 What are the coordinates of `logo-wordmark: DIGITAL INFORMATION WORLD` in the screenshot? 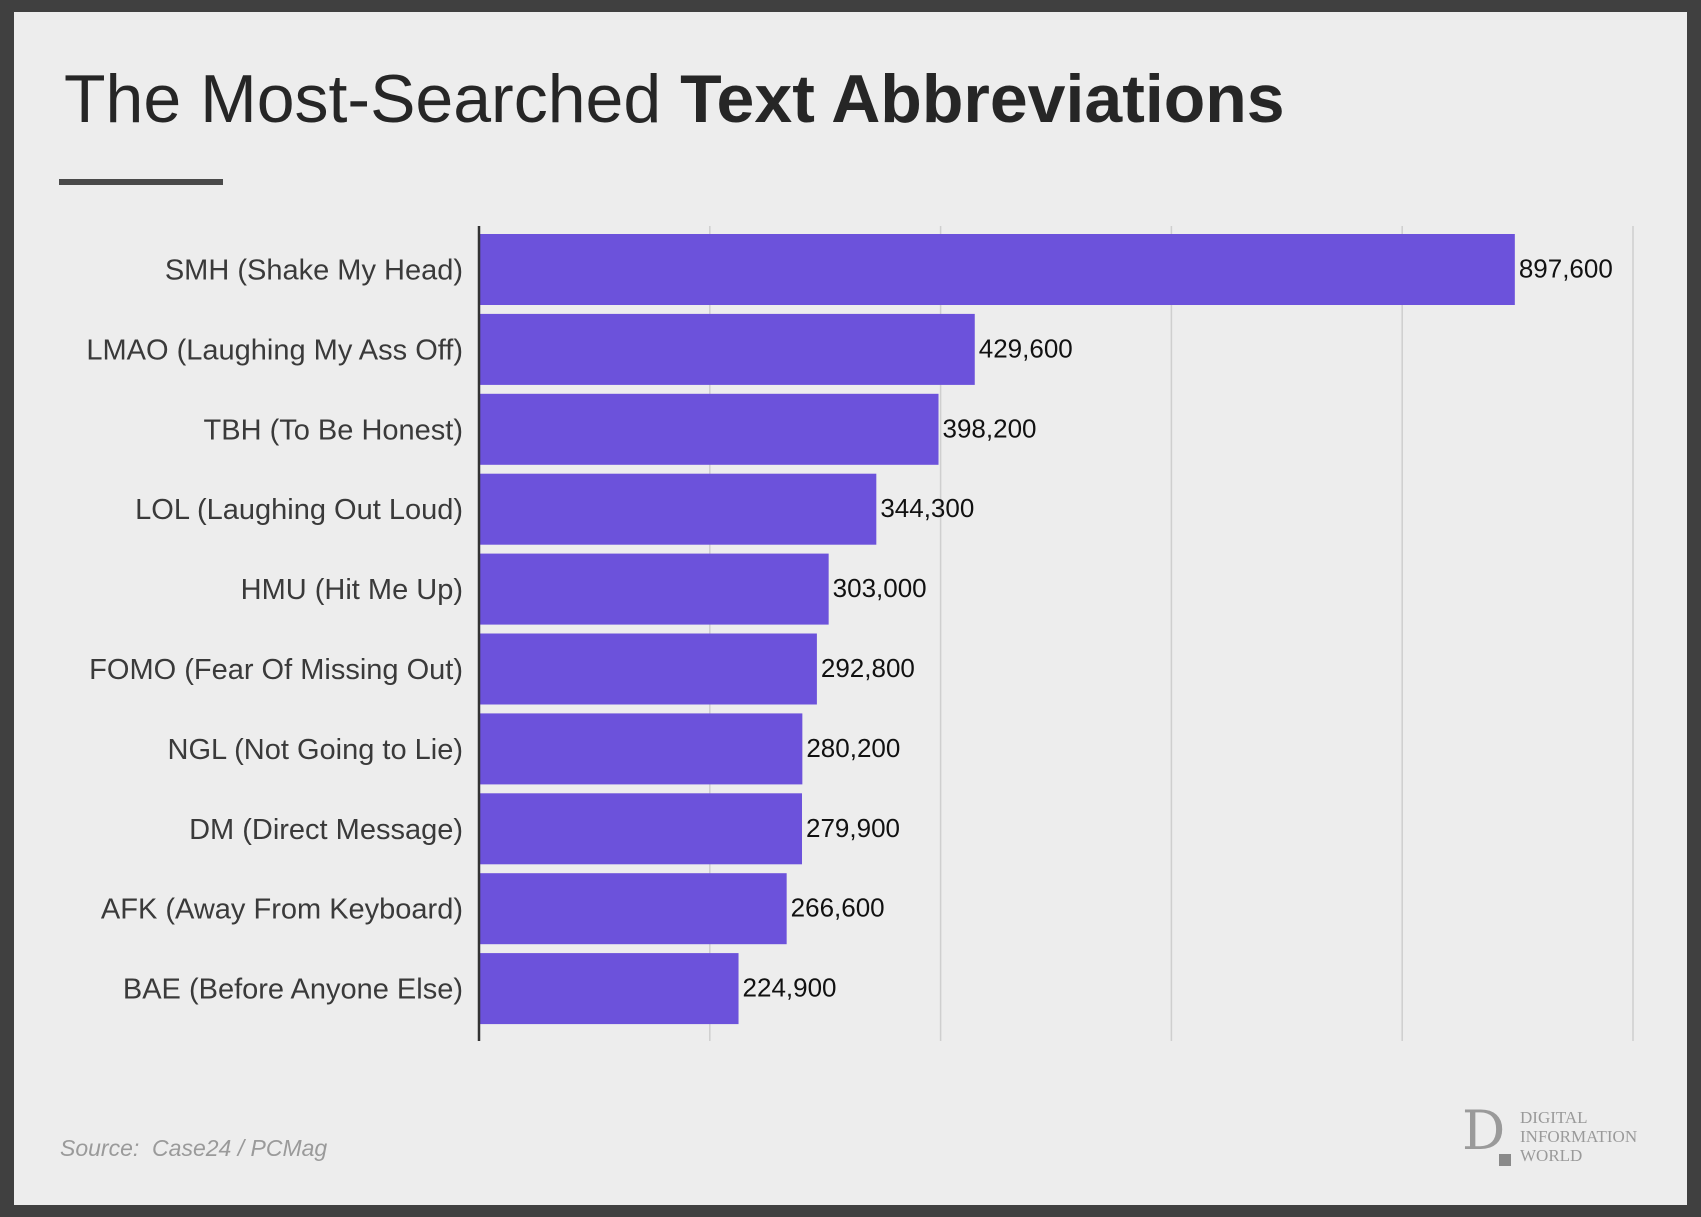 It's located at (1578, 1136).